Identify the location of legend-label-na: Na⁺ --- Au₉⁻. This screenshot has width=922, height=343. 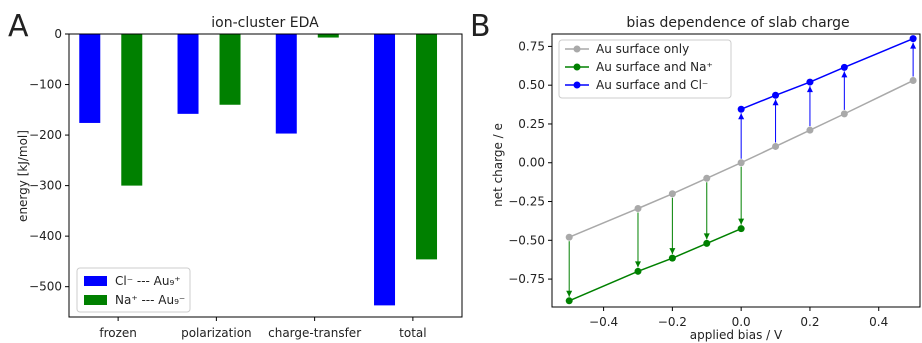
(150, 300).